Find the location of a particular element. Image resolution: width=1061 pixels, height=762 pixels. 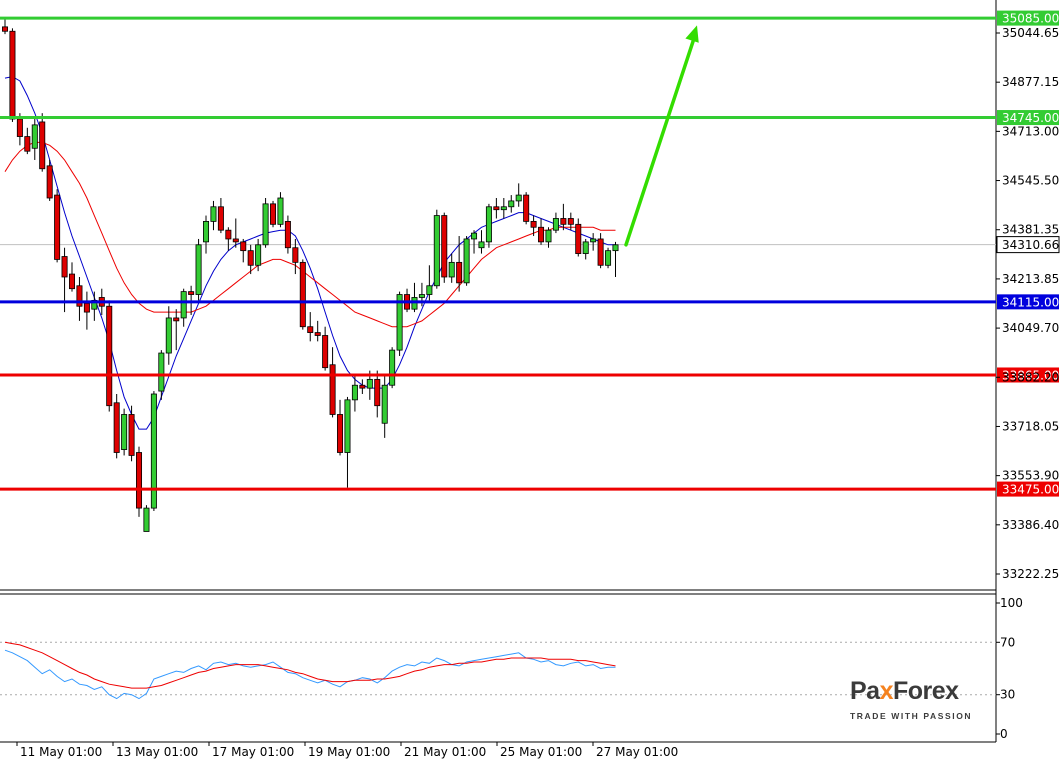

time-tick-label: 27 May 01:00 is located at coordinates (637, 752).